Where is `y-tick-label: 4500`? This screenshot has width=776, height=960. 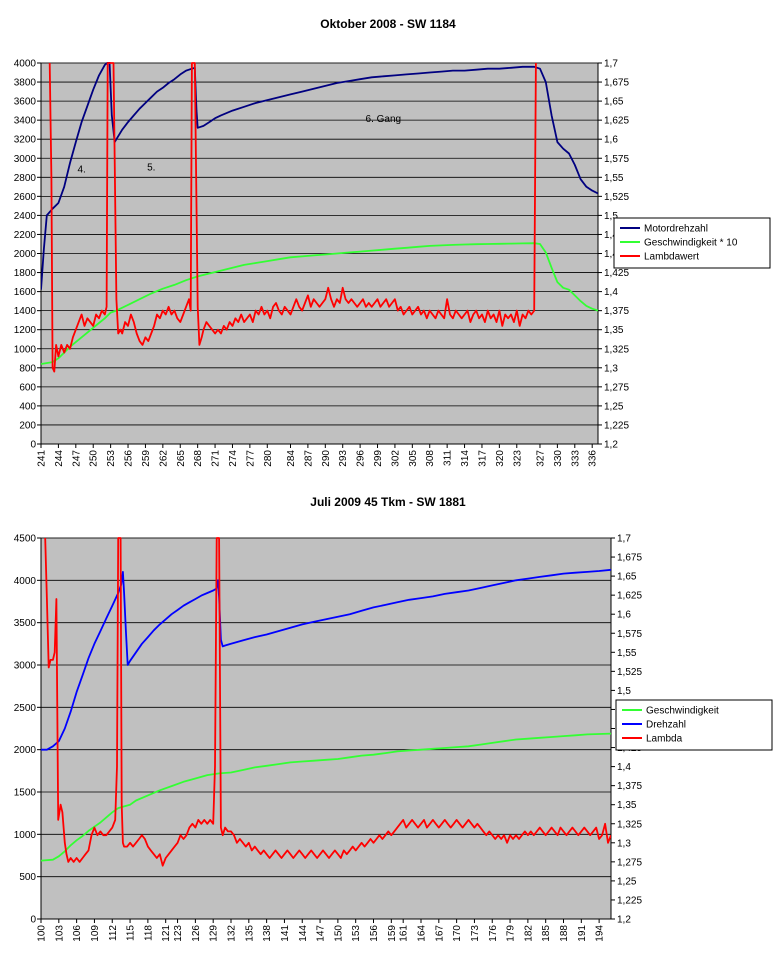 y-tick-label: 4500 is located at coordinates (25, 539).